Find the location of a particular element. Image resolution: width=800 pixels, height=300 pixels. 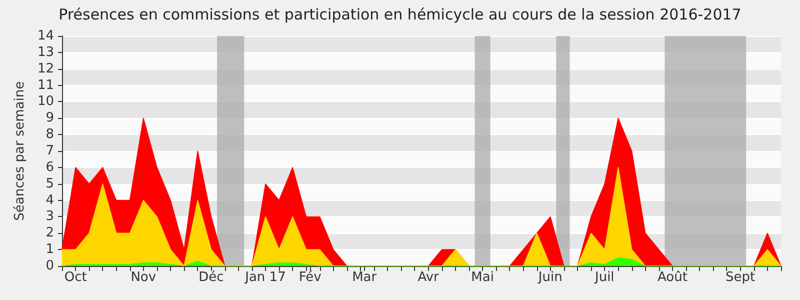

y-tick-label: 0 is located at coordinates (50, 266).